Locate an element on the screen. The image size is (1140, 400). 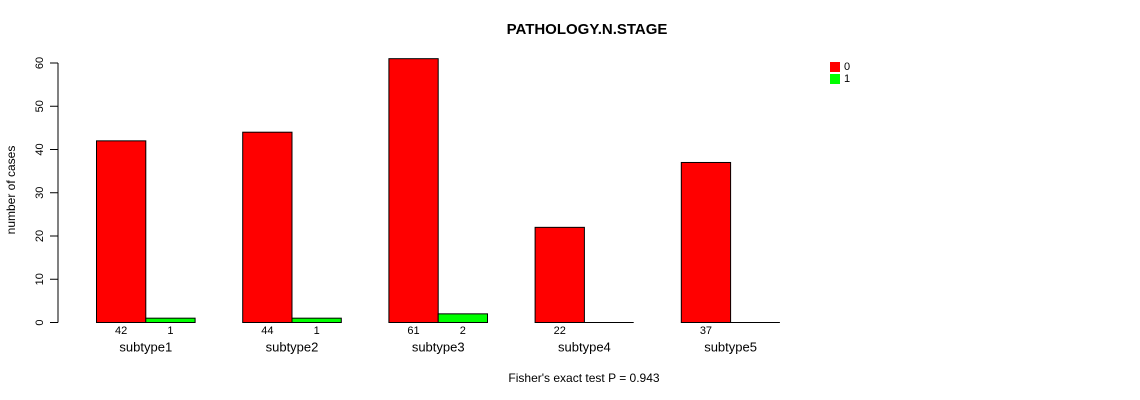
bar-value-label: 42 is located at coordinates (121, 331).